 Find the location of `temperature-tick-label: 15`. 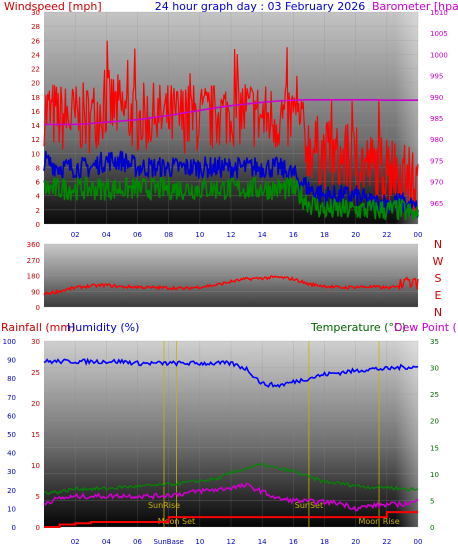

temperature-tick-label: 15 is located at coordinates (434, 448).